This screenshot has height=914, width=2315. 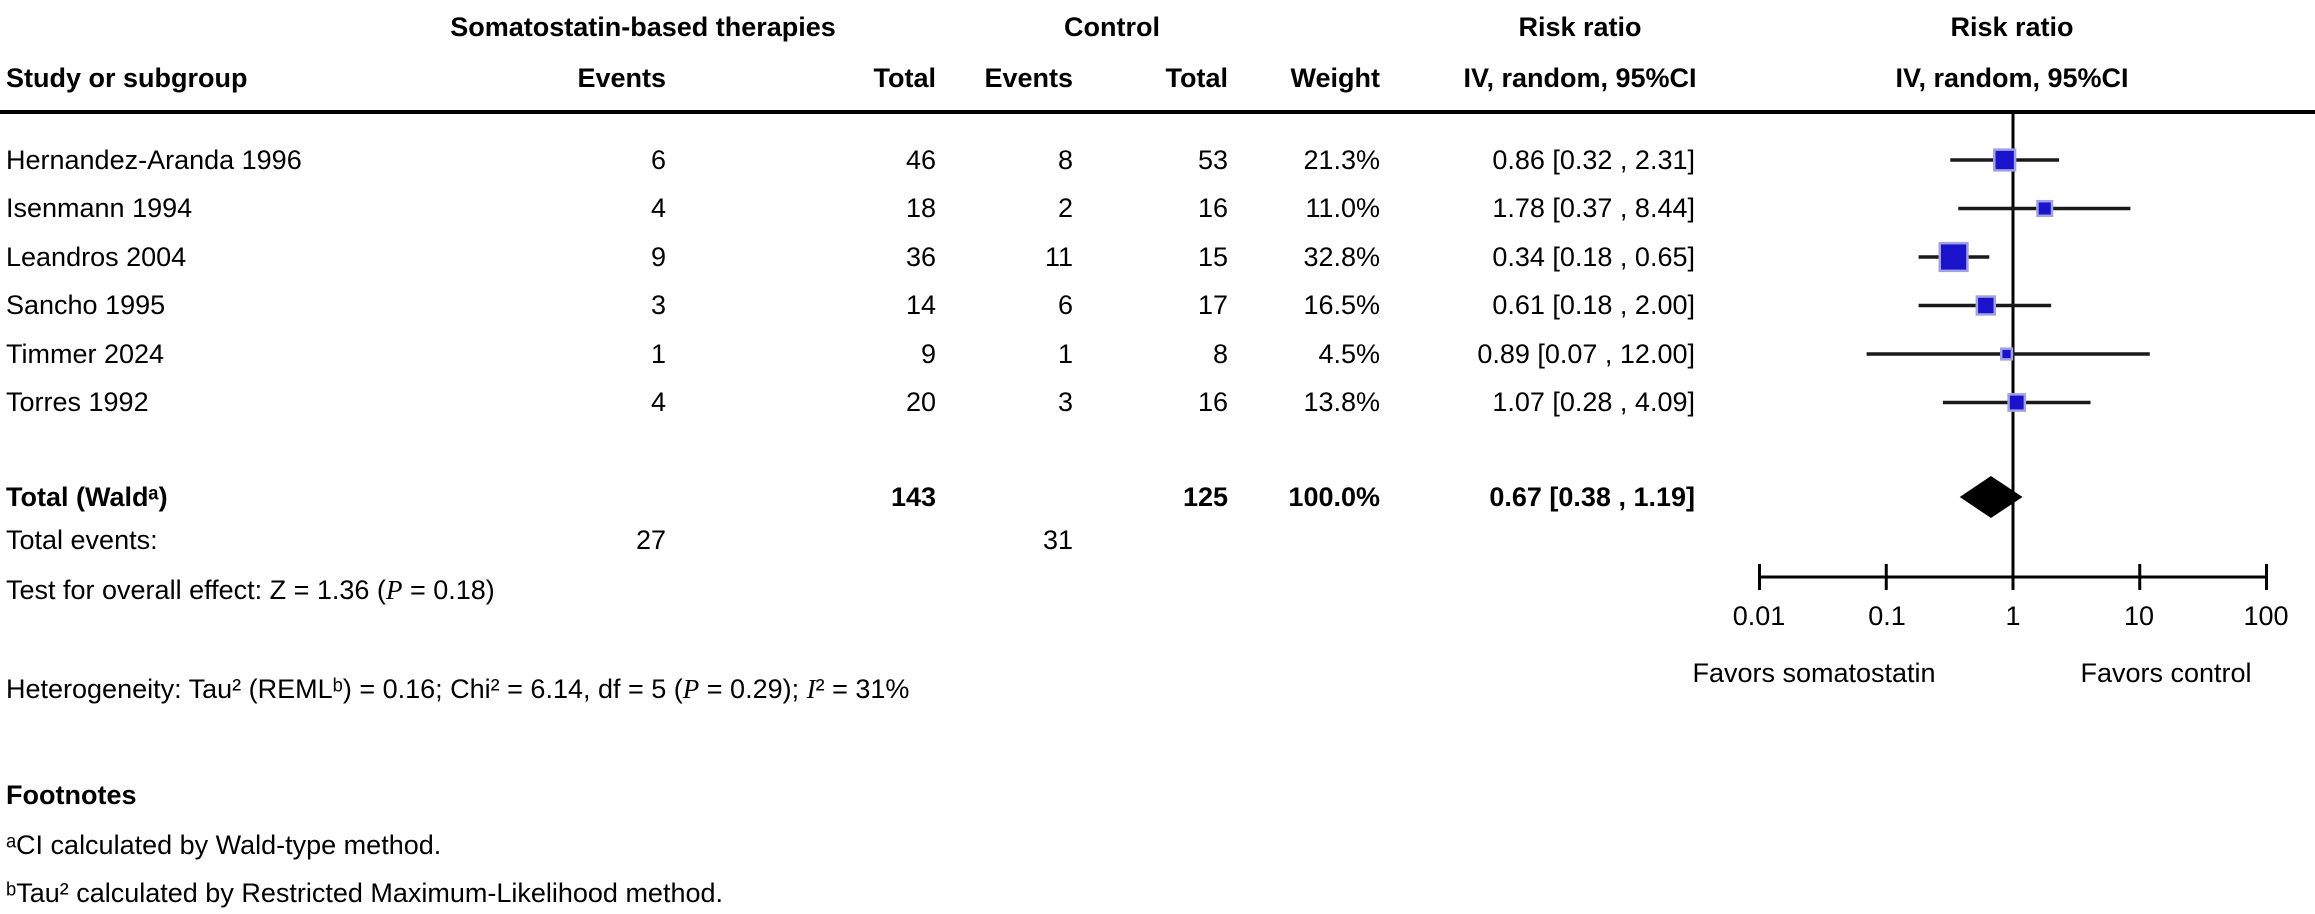 What do you see at coordinates (1593, 160) in the screenshot?
I see `risk-ratio-ci-text: 0.86 [0.32 , 2.31]` at bounding box center [1593, 160].